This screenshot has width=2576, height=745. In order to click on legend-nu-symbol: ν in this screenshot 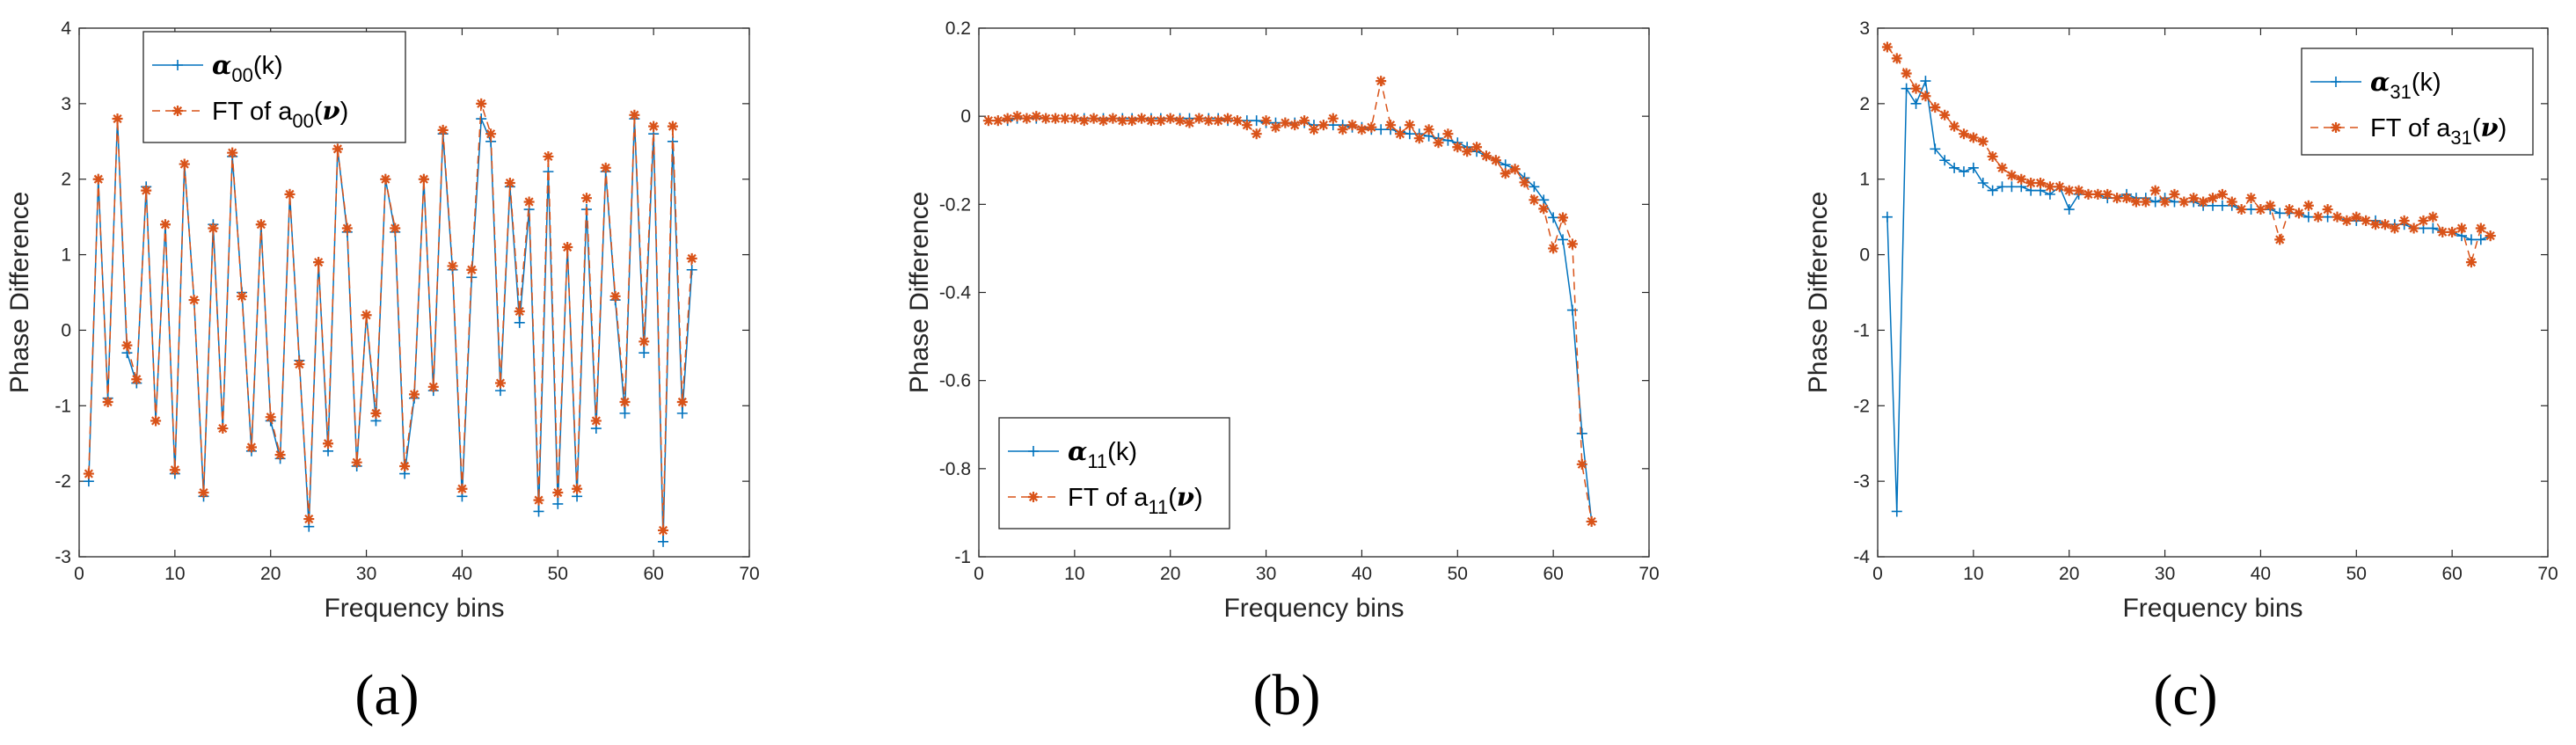, I will do `click(1185, 497)`.